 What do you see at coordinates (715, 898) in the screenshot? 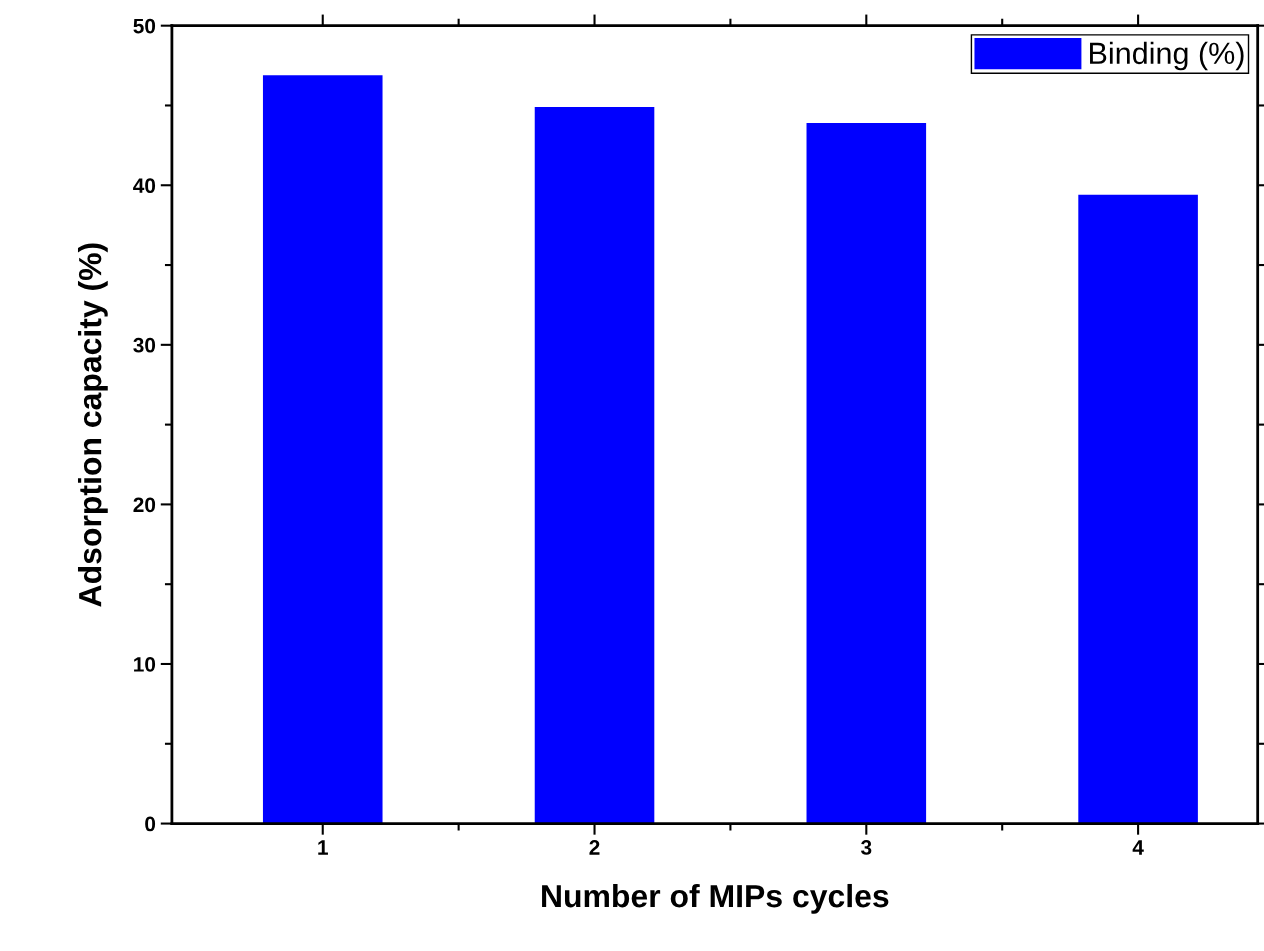
I see `x-axis-title: Number of MIPs cycles` at bounding box center [715, 898].